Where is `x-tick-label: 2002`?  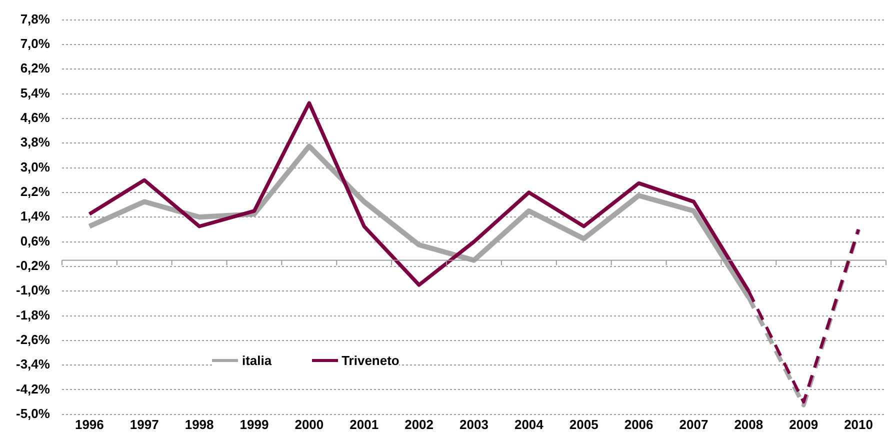
x-tick-label: 2002 is located at coordinates (419, 424).